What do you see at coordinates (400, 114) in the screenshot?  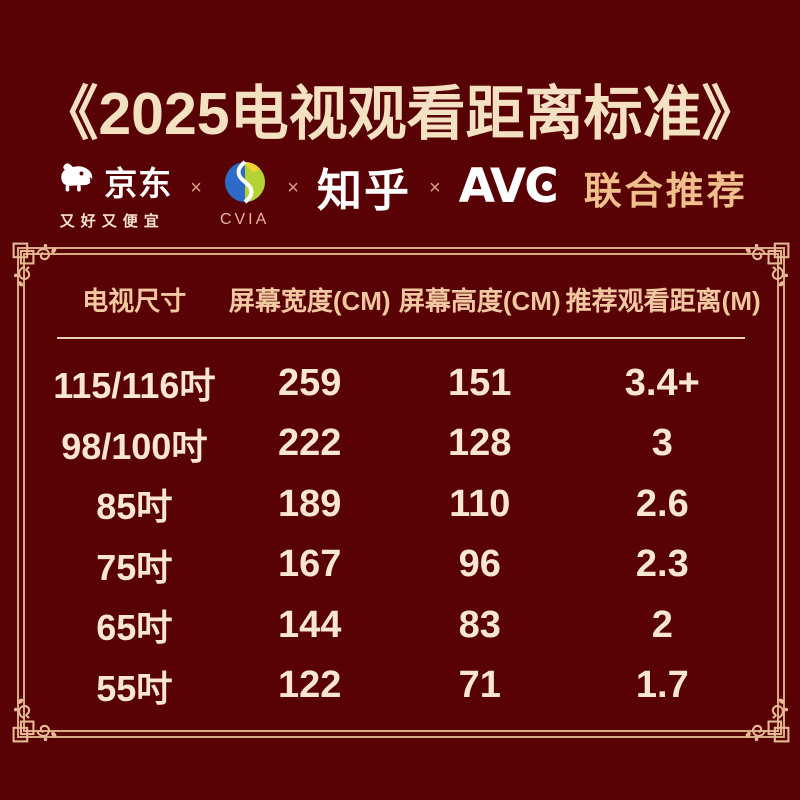 I see `page-title: 《2025电视观看距离标准》` at bounding box center [400, 114].